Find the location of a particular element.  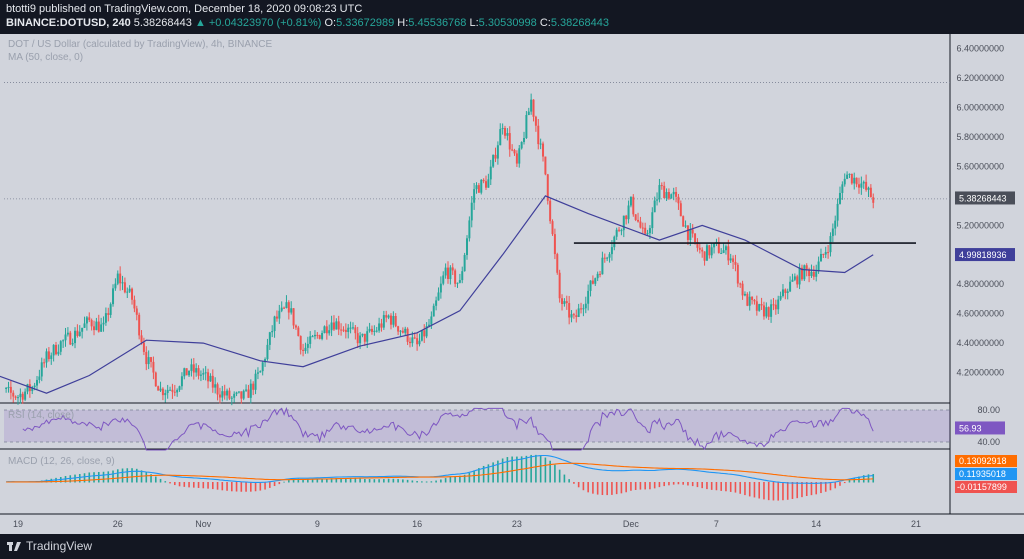

low-label: L: is located at coordinates (474, 23).